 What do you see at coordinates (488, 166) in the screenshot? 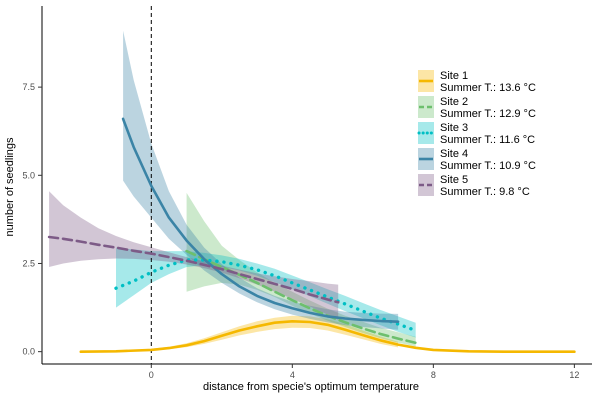
I see `legend-label: Summer T.: 10.9 °C` at bounding box center [488, 166].